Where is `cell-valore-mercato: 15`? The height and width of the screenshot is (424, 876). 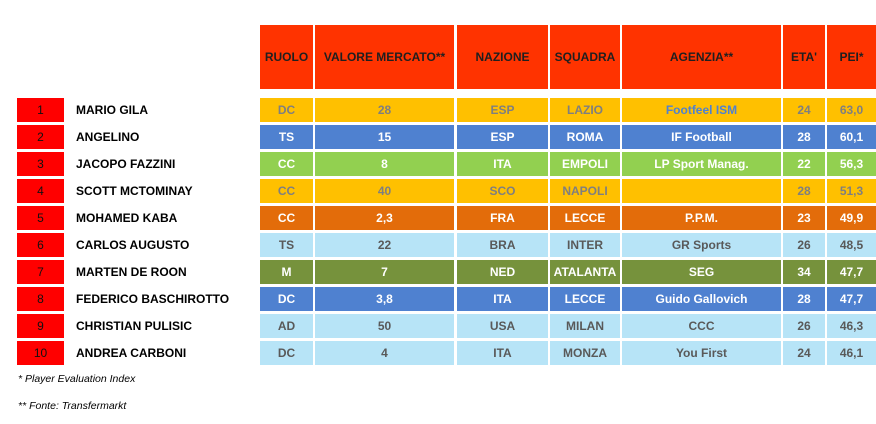 cell-valore-mercato: 15 is located at coordinates (384, 137).